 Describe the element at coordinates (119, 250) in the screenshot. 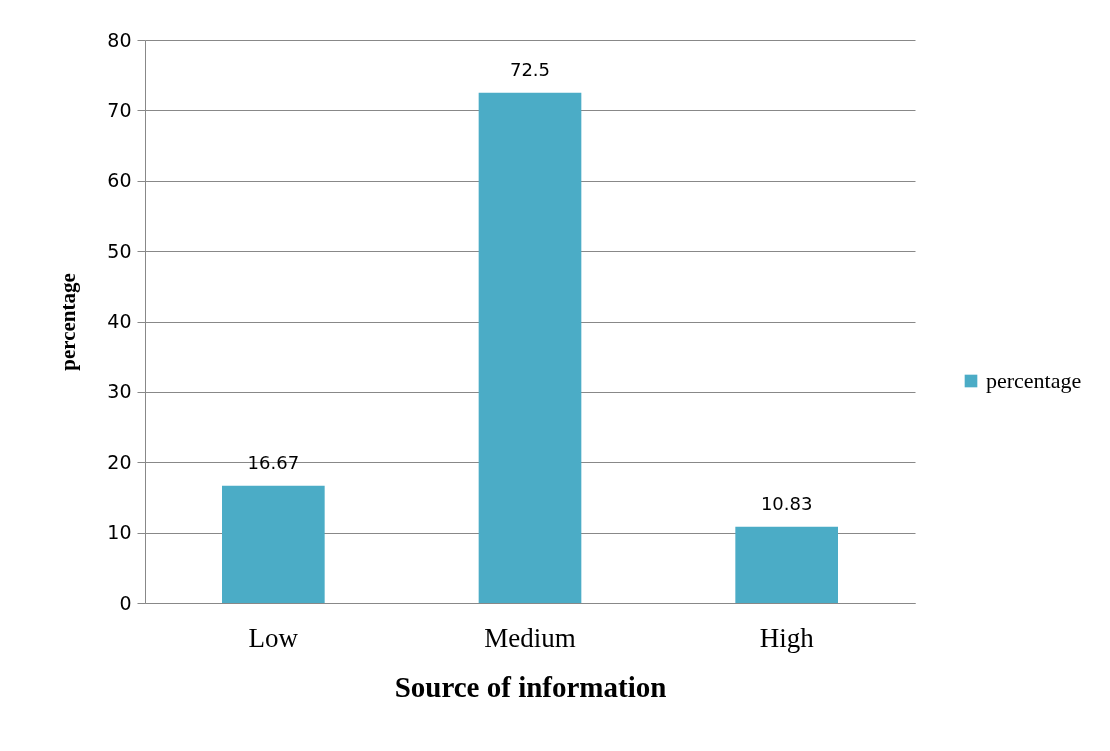

I see `y-tick-label: 50` at that location.